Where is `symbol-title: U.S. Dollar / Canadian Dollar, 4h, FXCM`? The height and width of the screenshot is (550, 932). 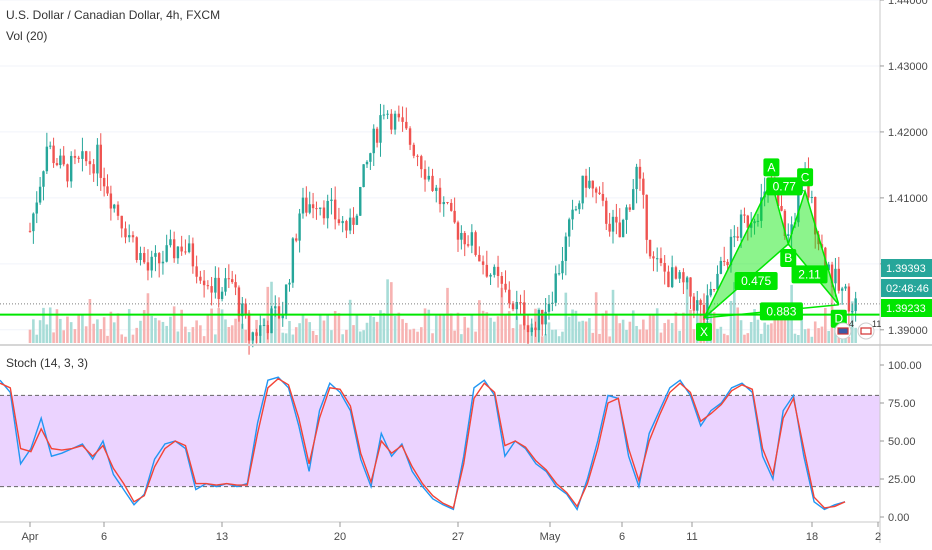
symbol-title: U.S. Dollar / Canadian Dollar, 4h, FXCM is located at coordinates (113, 15).